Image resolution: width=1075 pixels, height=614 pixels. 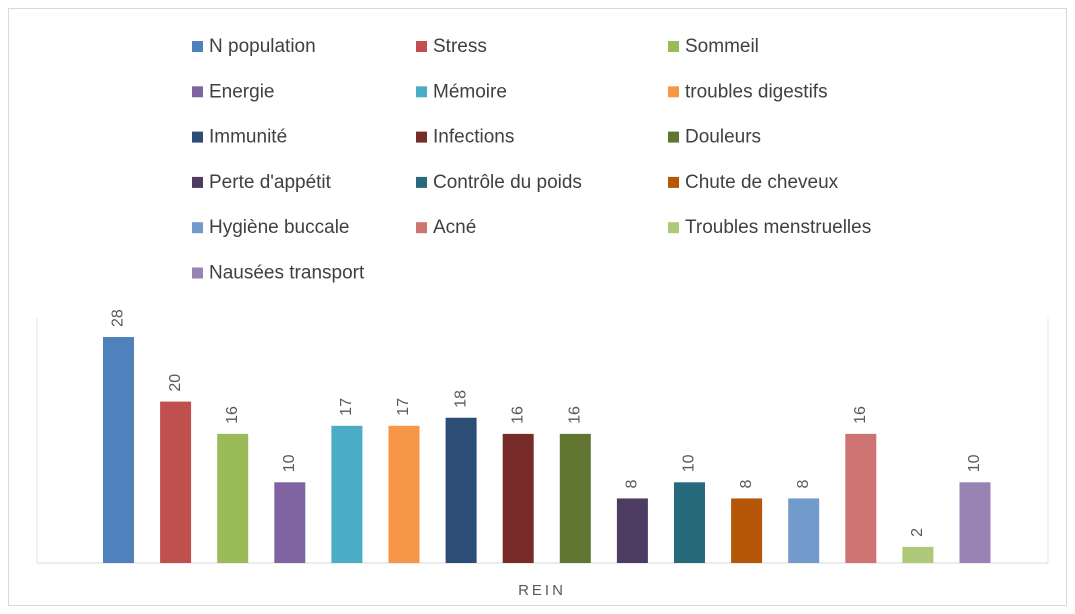 What do you see at coordinates (118, 318) in the screenshot?
I see `data-label: 28` at bounding box center [118, 318].